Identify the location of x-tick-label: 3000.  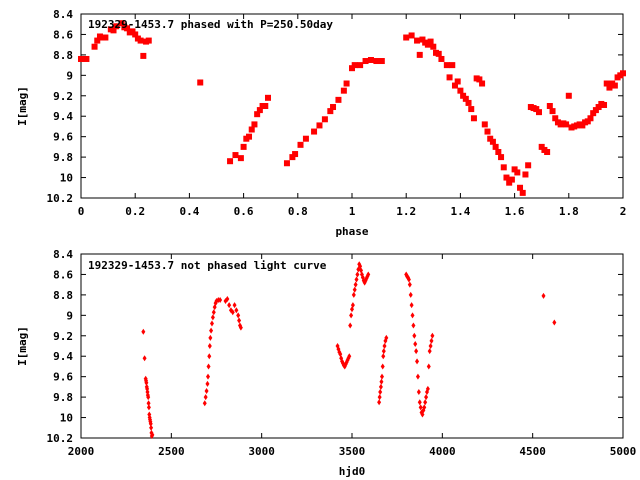
(261, 451).